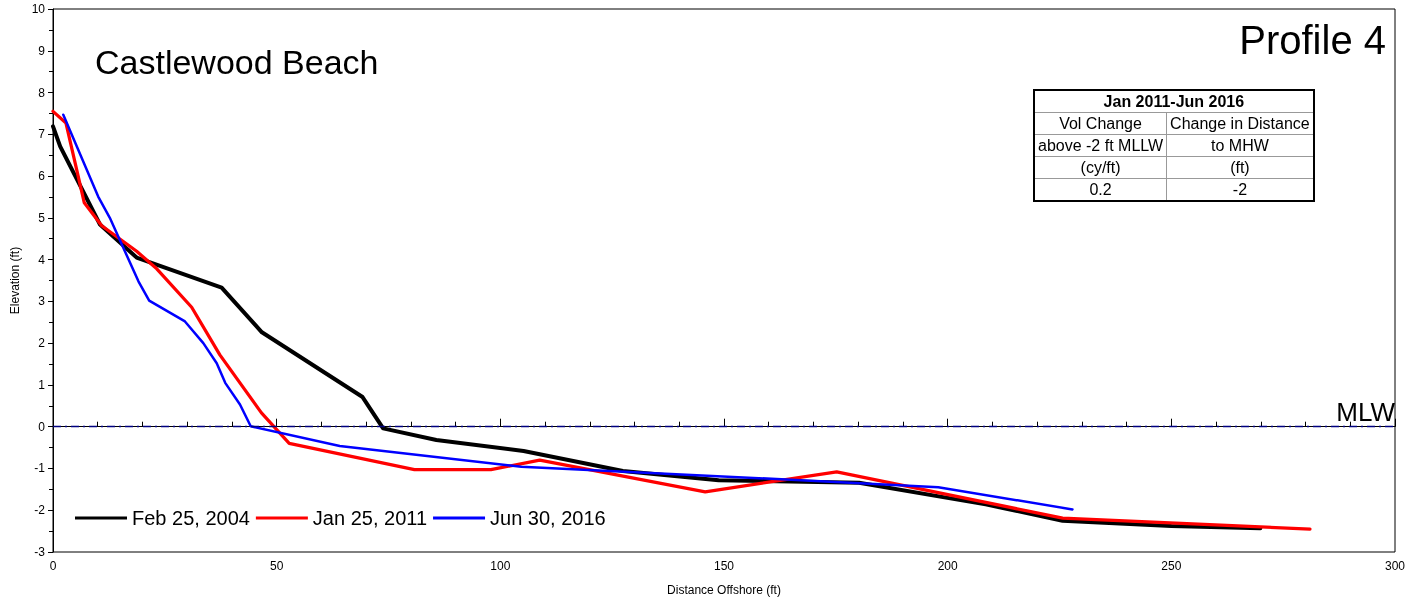  Describe the element at coordinates (724, 566) in the screenshot. I see `x-tick-label: 150` at that location.